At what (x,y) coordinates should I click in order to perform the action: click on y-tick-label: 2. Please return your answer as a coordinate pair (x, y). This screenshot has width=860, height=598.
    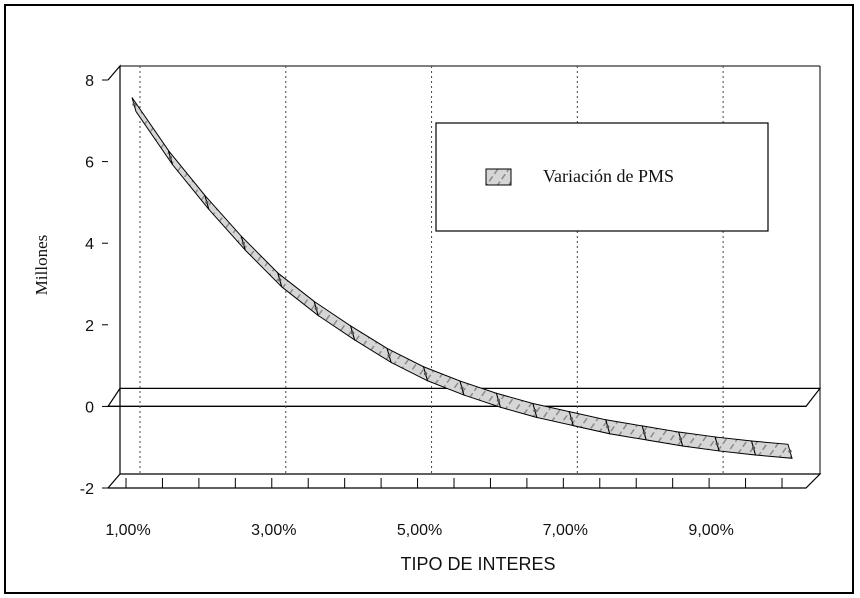
    Looking at the image, I should click on (89, 326).